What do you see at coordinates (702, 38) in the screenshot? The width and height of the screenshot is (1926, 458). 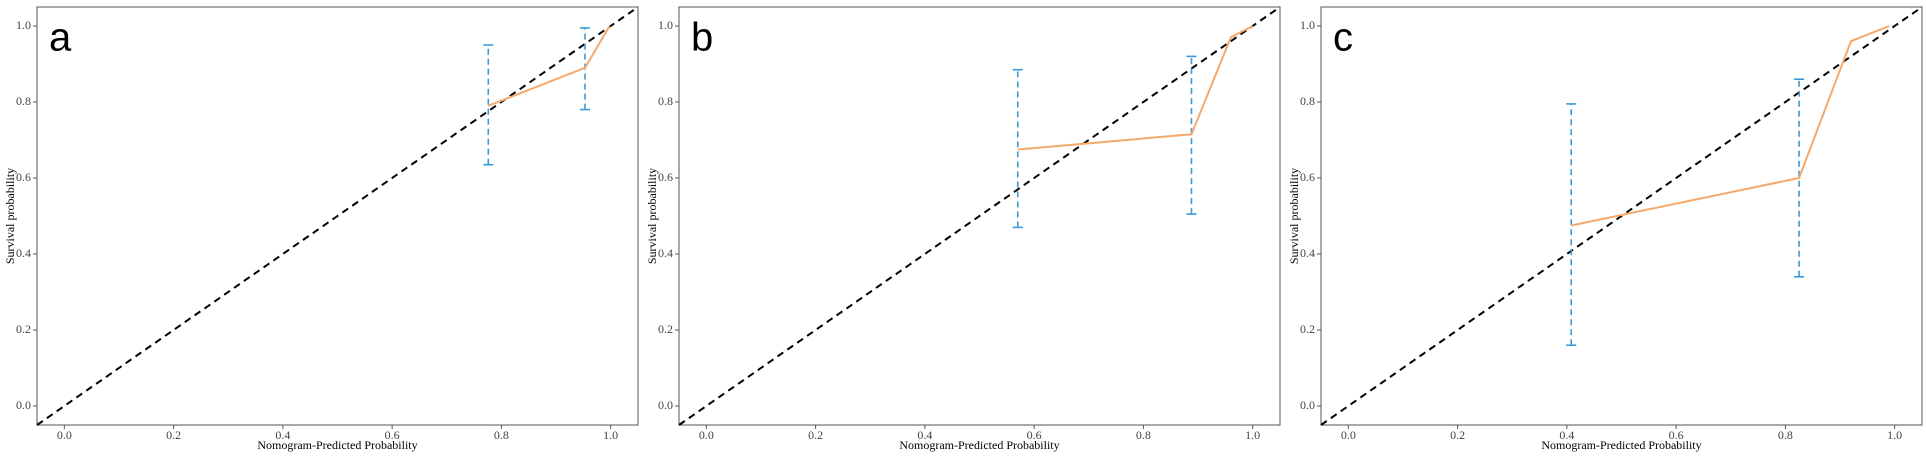 I see `panel-label: b` at bounding box center [702, 38].